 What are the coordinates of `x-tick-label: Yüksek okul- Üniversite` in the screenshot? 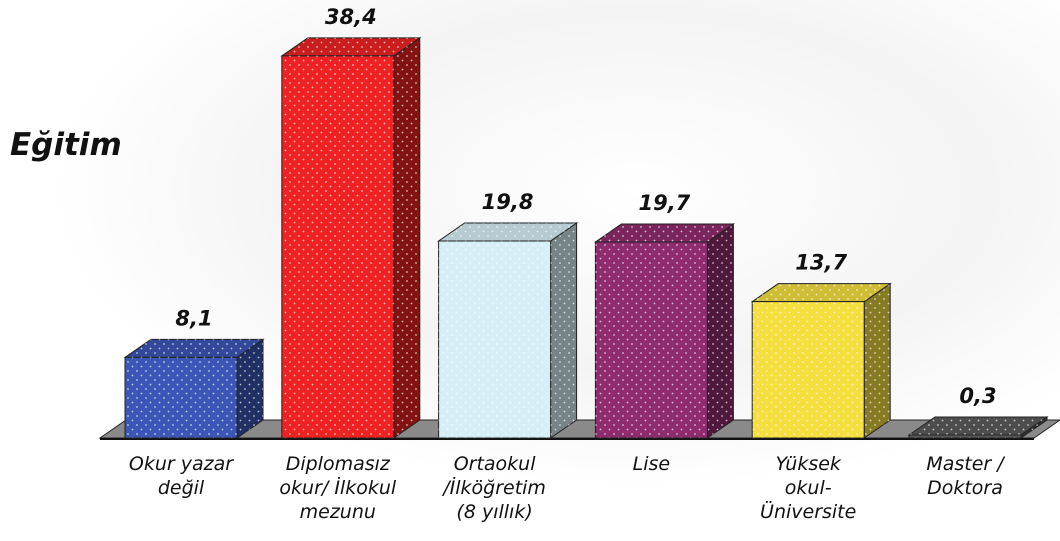 It's located at (808, 488).